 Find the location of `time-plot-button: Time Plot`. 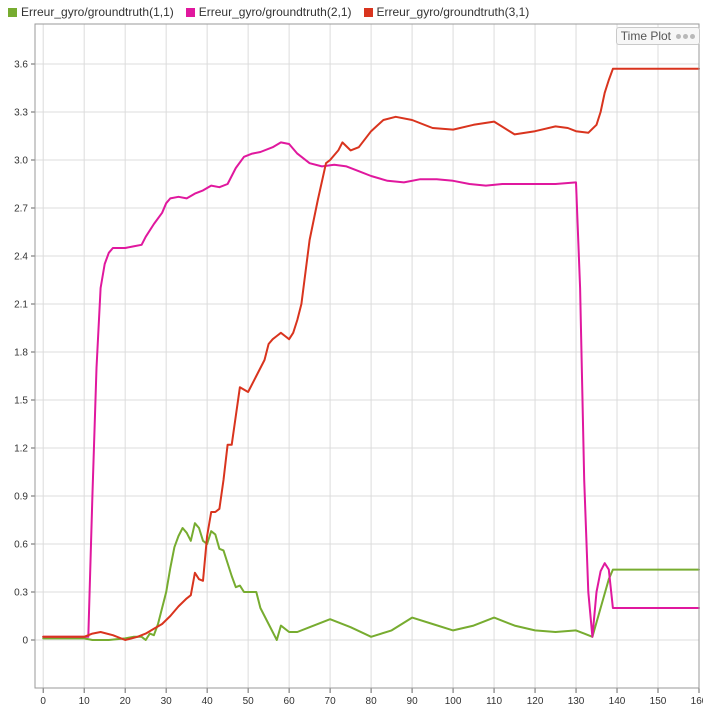

time-plot-button: Time Plot is located at coordinates (657, 36).